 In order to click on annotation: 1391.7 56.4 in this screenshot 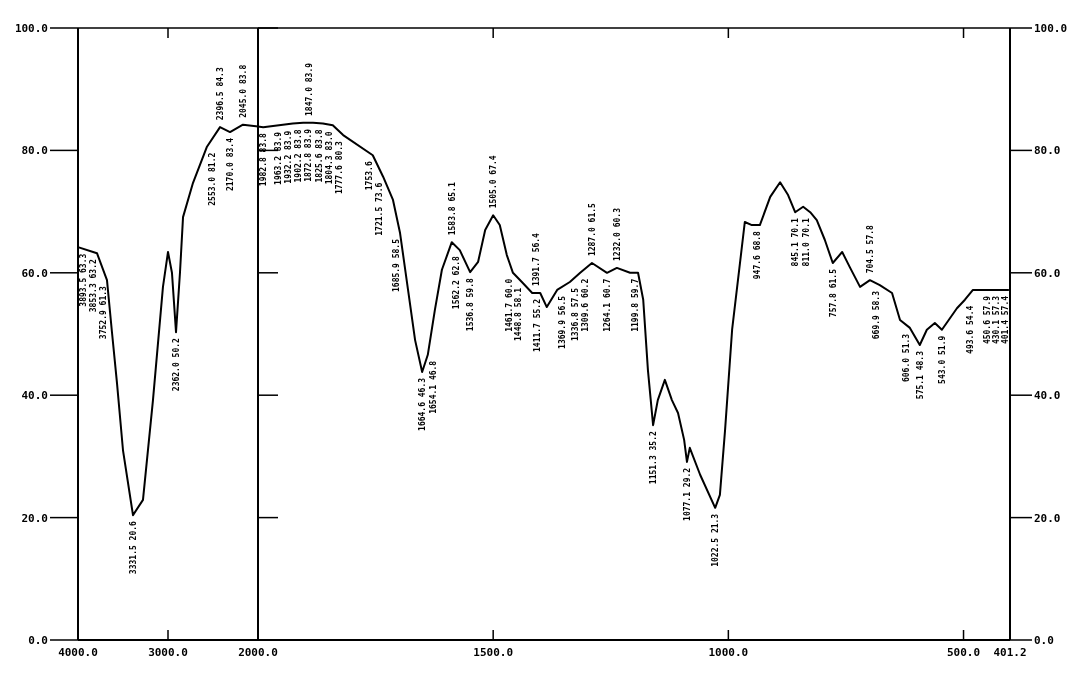, I will do `click(537, 259)`.